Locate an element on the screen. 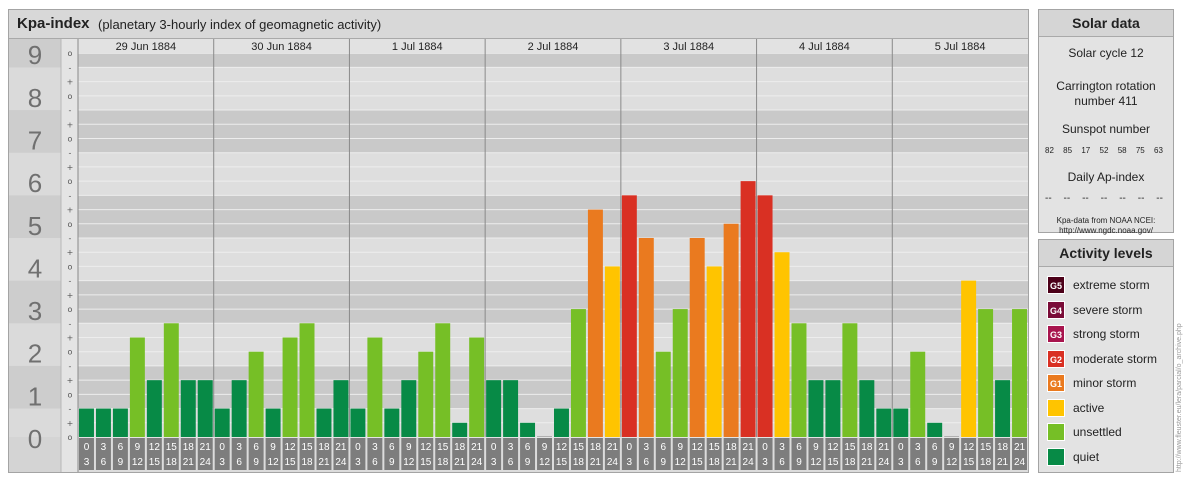 Image resolution: width=1184 pixels, height=480 pixels. legend-item-active: active is located at coordinates (1075, 408).